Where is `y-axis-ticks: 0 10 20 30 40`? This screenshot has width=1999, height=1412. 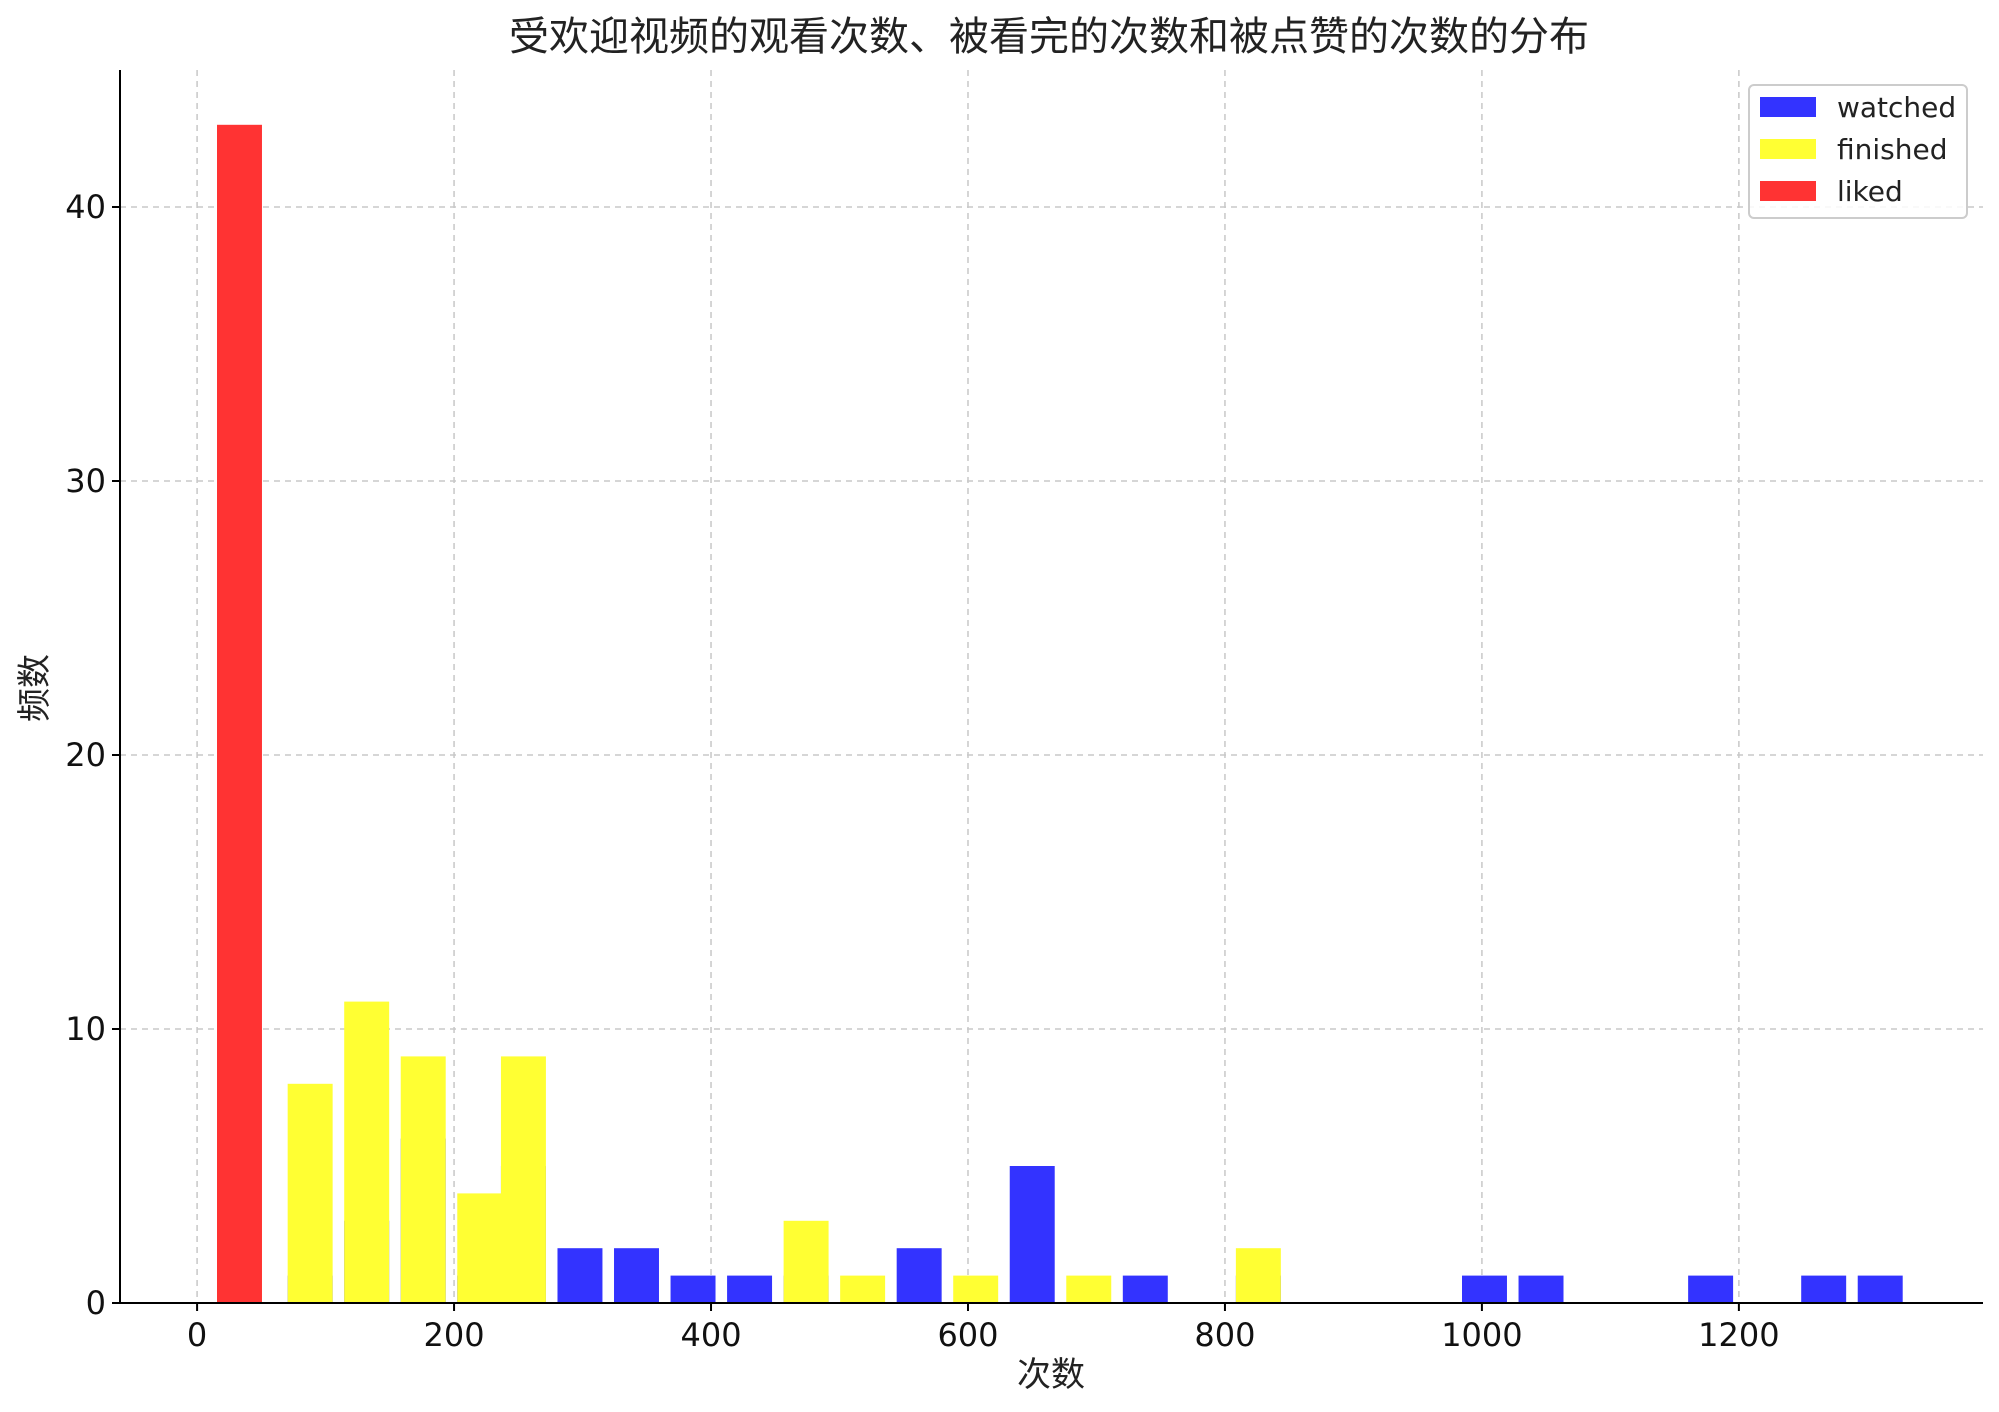
y-axis-ticks: 0 10 20 30 40 is located at coordinates (92, 755).